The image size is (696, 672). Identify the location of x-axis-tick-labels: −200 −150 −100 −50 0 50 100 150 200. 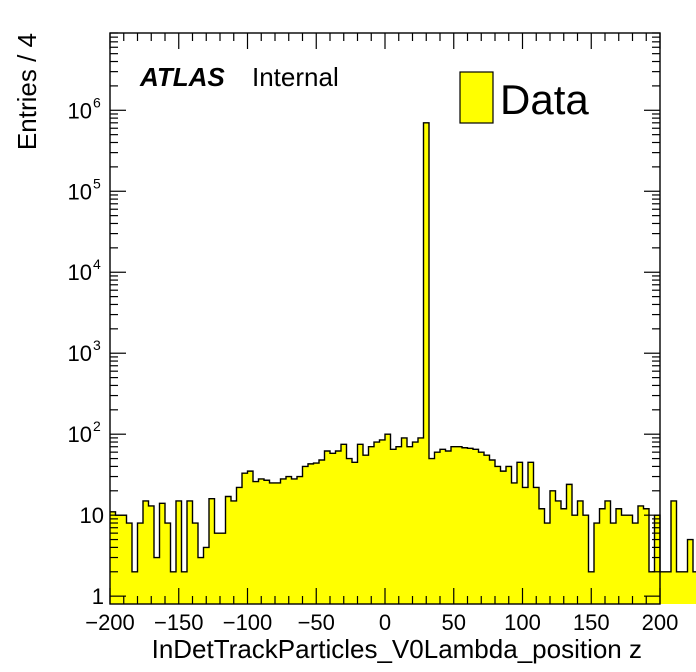
(381, 622).